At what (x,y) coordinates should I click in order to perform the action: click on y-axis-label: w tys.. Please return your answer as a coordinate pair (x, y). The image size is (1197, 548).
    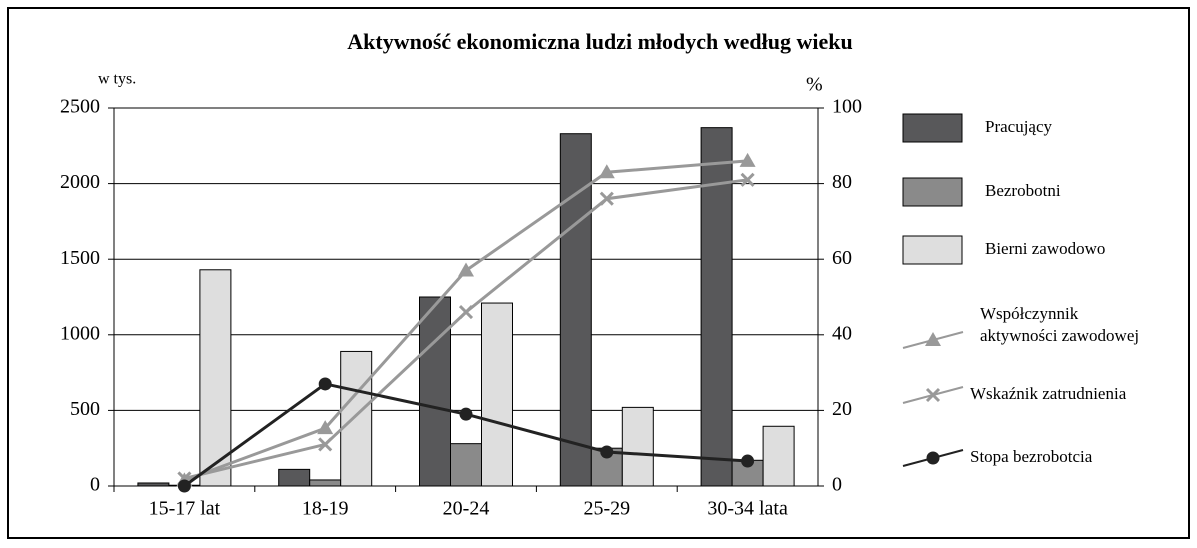
    Looking at the image, I should click on (117, 79).